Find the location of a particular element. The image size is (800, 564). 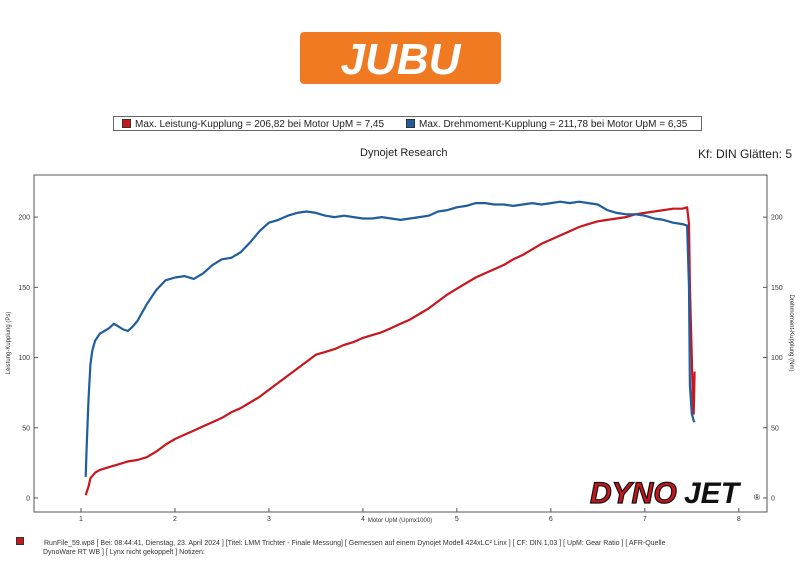

y-tick-label: 0 is located at coordinates (28, 498).